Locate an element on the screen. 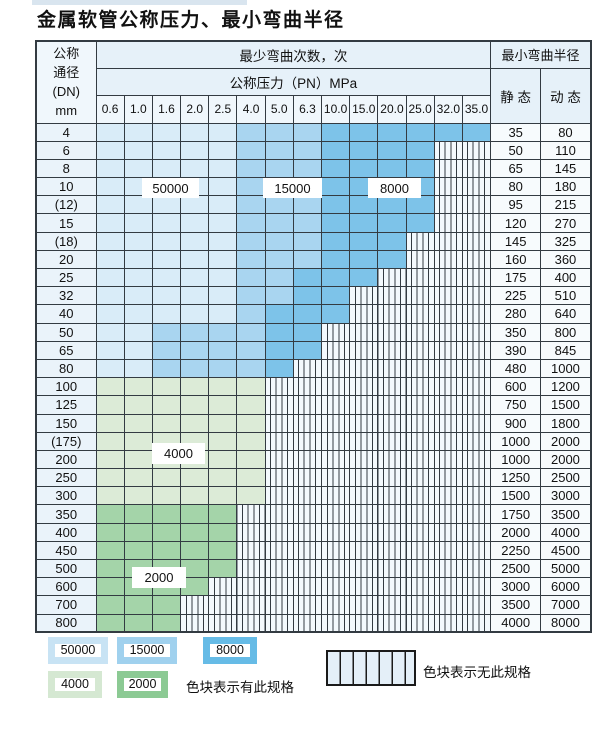 The image size is (600, 743). static-radius-cell: 750 is located at coordinates (516, 405).